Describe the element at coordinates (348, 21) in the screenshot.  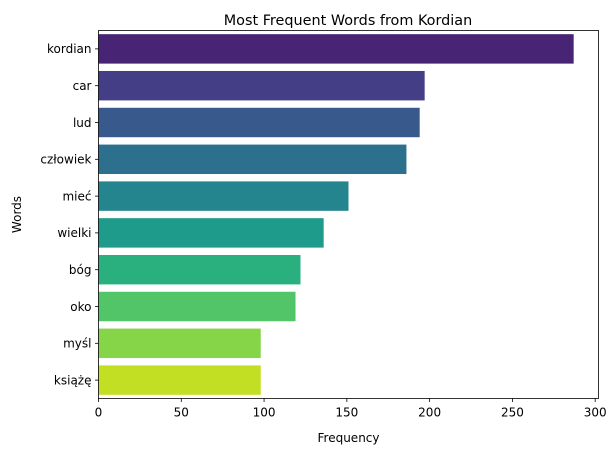
I see `chart-title: Most Frequent Words from Kordian` at that location.